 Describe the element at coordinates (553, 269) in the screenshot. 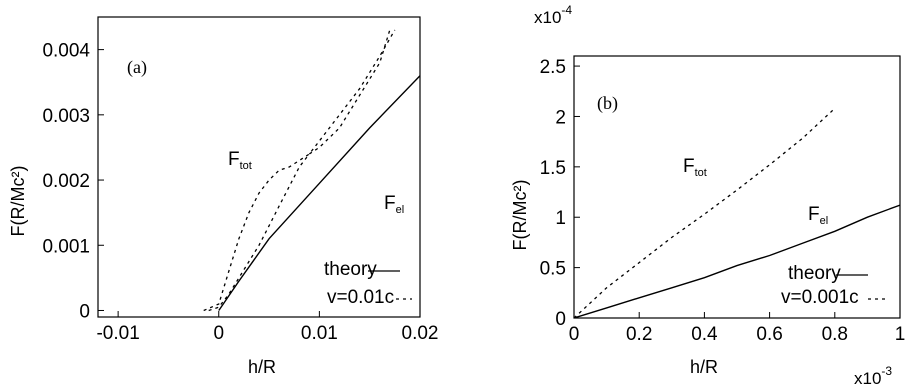

I see `y-tick-label: 0.5` at that location.